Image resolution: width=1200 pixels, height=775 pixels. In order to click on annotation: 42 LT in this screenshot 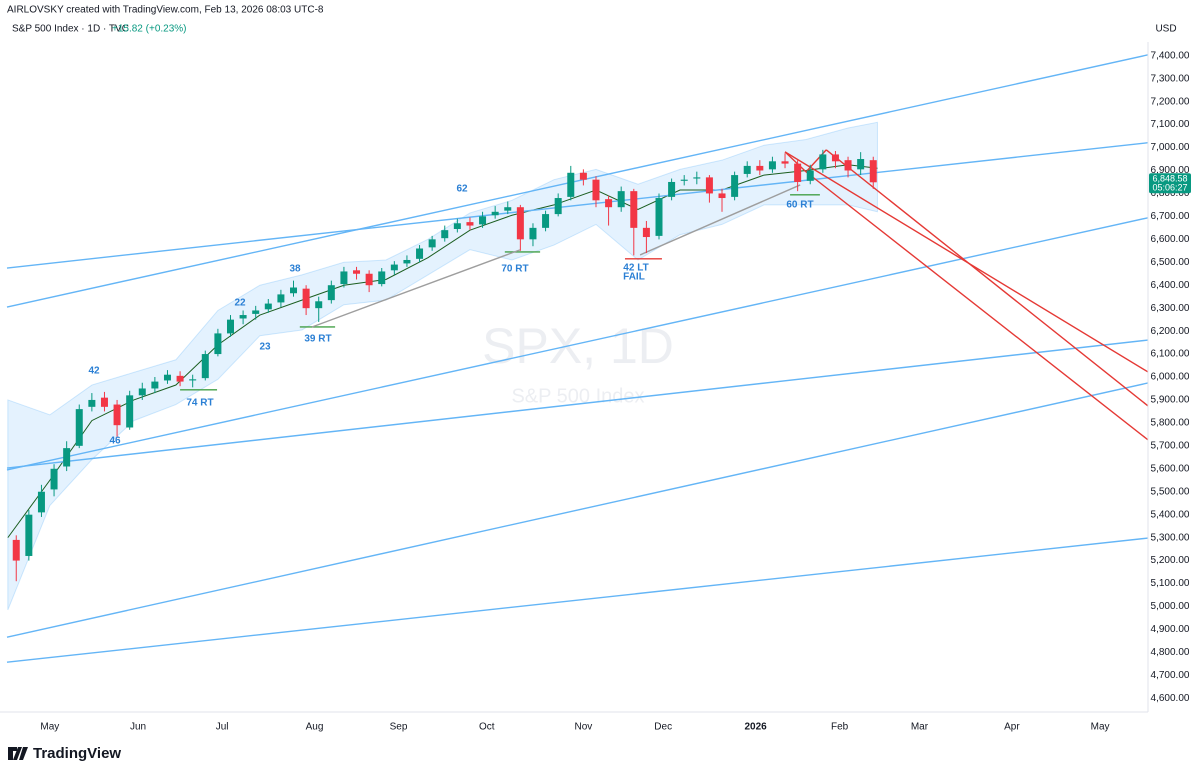, I will do `click(635, 268)`.